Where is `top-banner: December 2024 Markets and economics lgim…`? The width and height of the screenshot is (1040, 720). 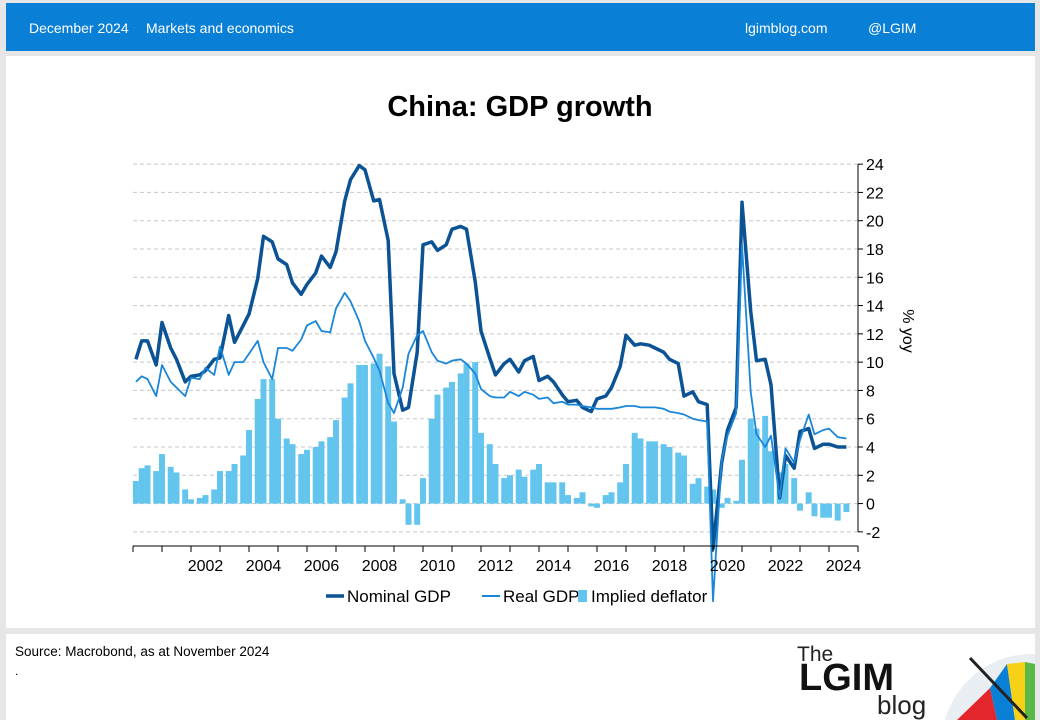 top-banner: December 2024 Markets and economics lgim… is located at coordinates (520, 27).